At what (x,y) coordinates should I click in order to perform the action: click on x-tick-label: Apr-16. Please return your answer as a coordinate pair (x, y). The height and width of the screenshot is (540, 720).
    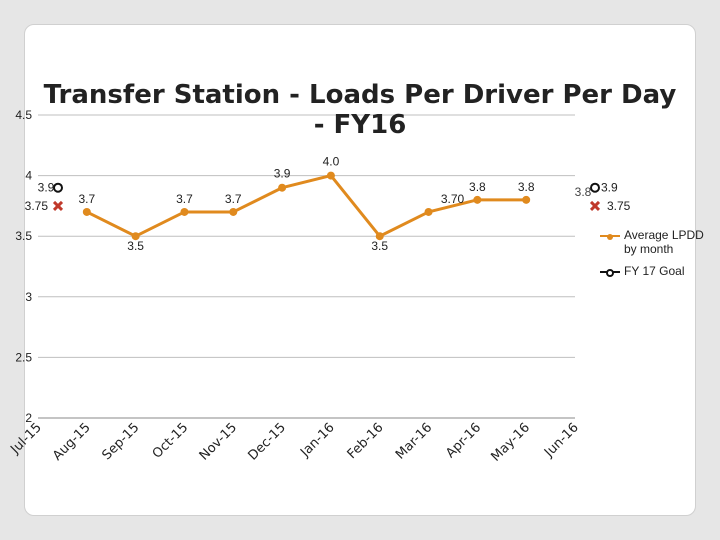
    Looking at the image, I should click on (463, 440).